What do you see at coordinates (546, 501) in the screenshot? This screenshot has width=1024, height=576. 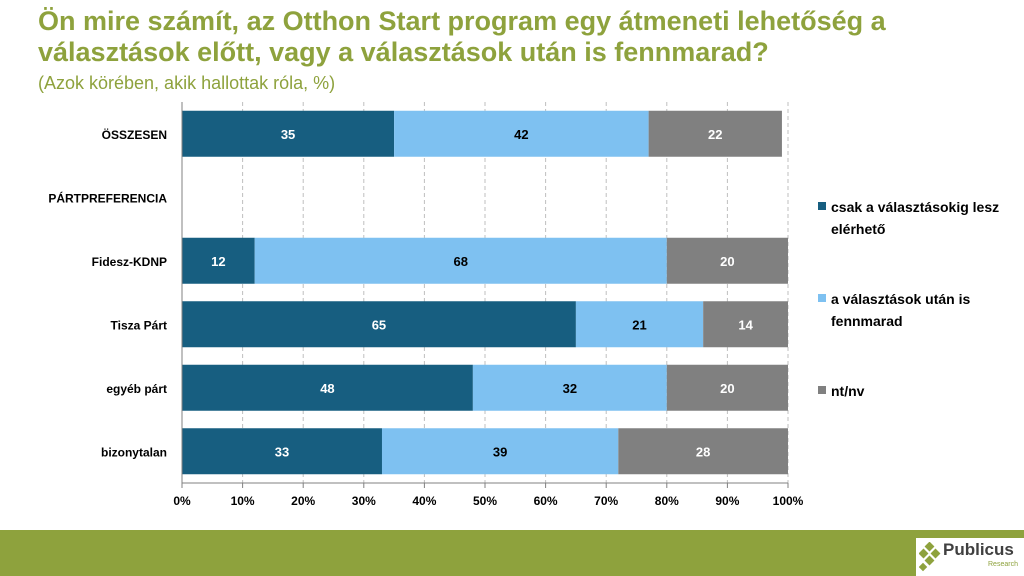 I see `x-tick-label: 60%` at bounding box center [546, 501].